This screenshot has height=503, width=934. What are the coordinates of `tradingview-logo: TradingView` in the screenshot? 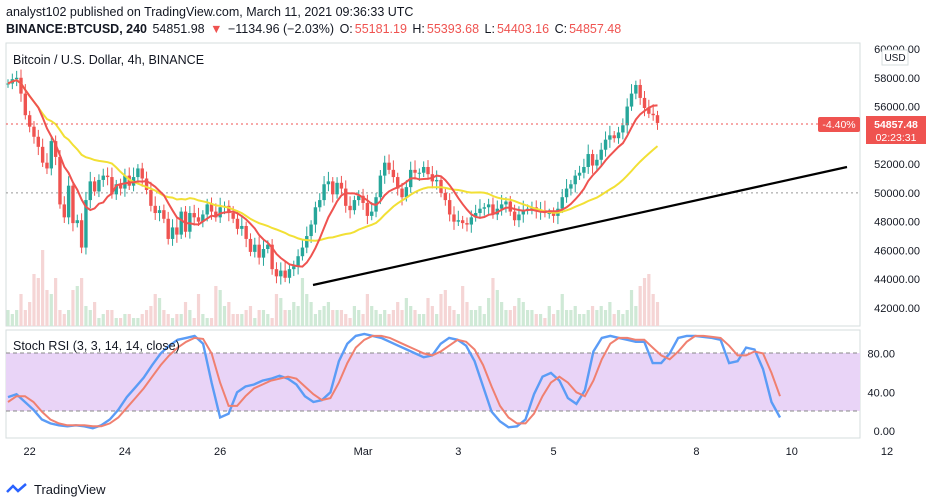 It's located at (56, 489).